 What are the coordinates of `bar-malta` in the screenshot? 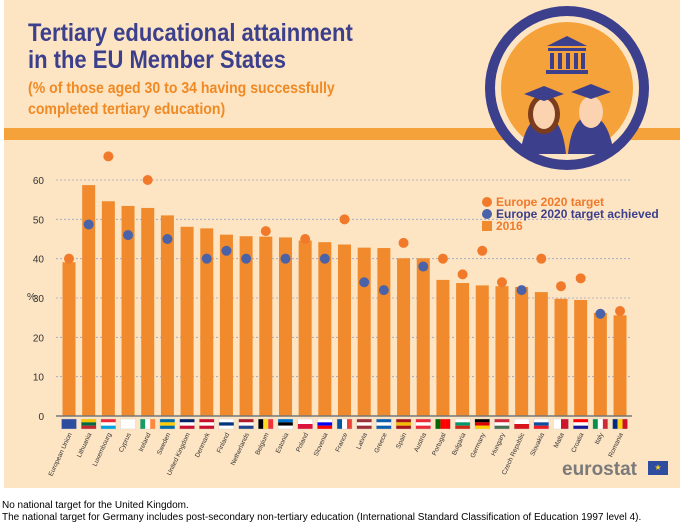 It's located at (561, 357).